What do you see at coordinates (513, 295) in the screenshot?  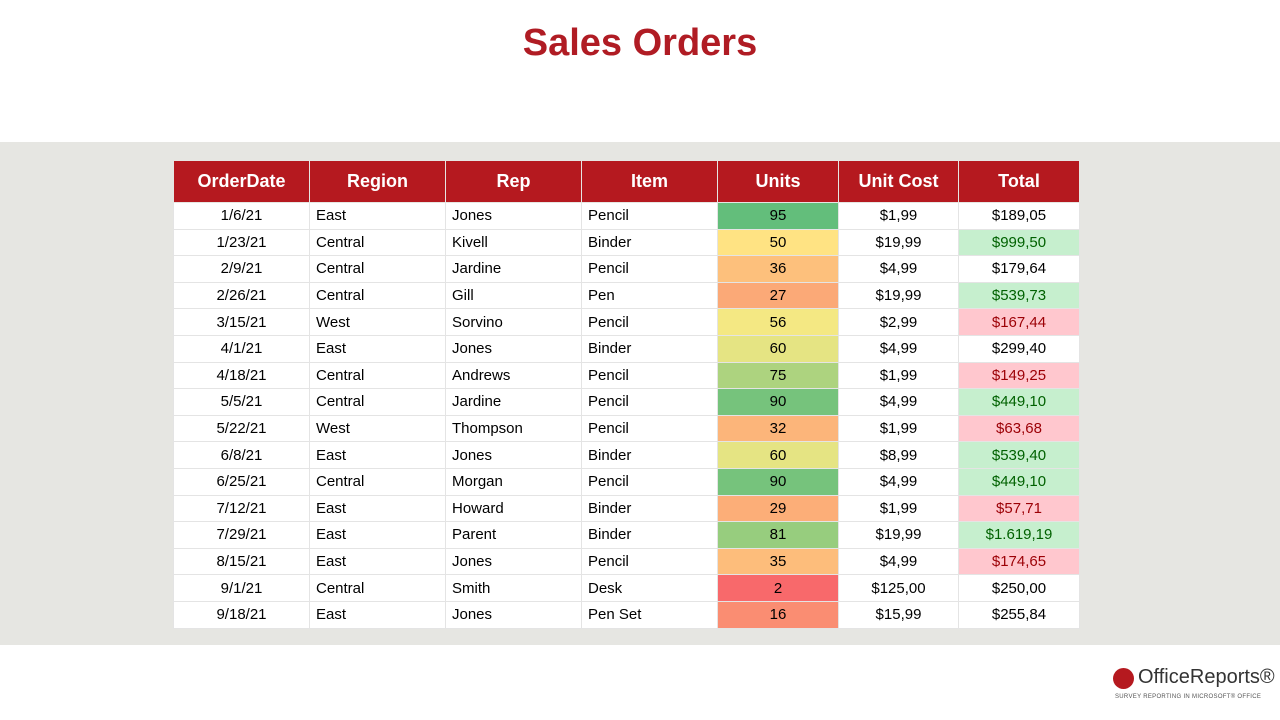 I see `rep-cell: Gill` at bounding box center [513, 295].